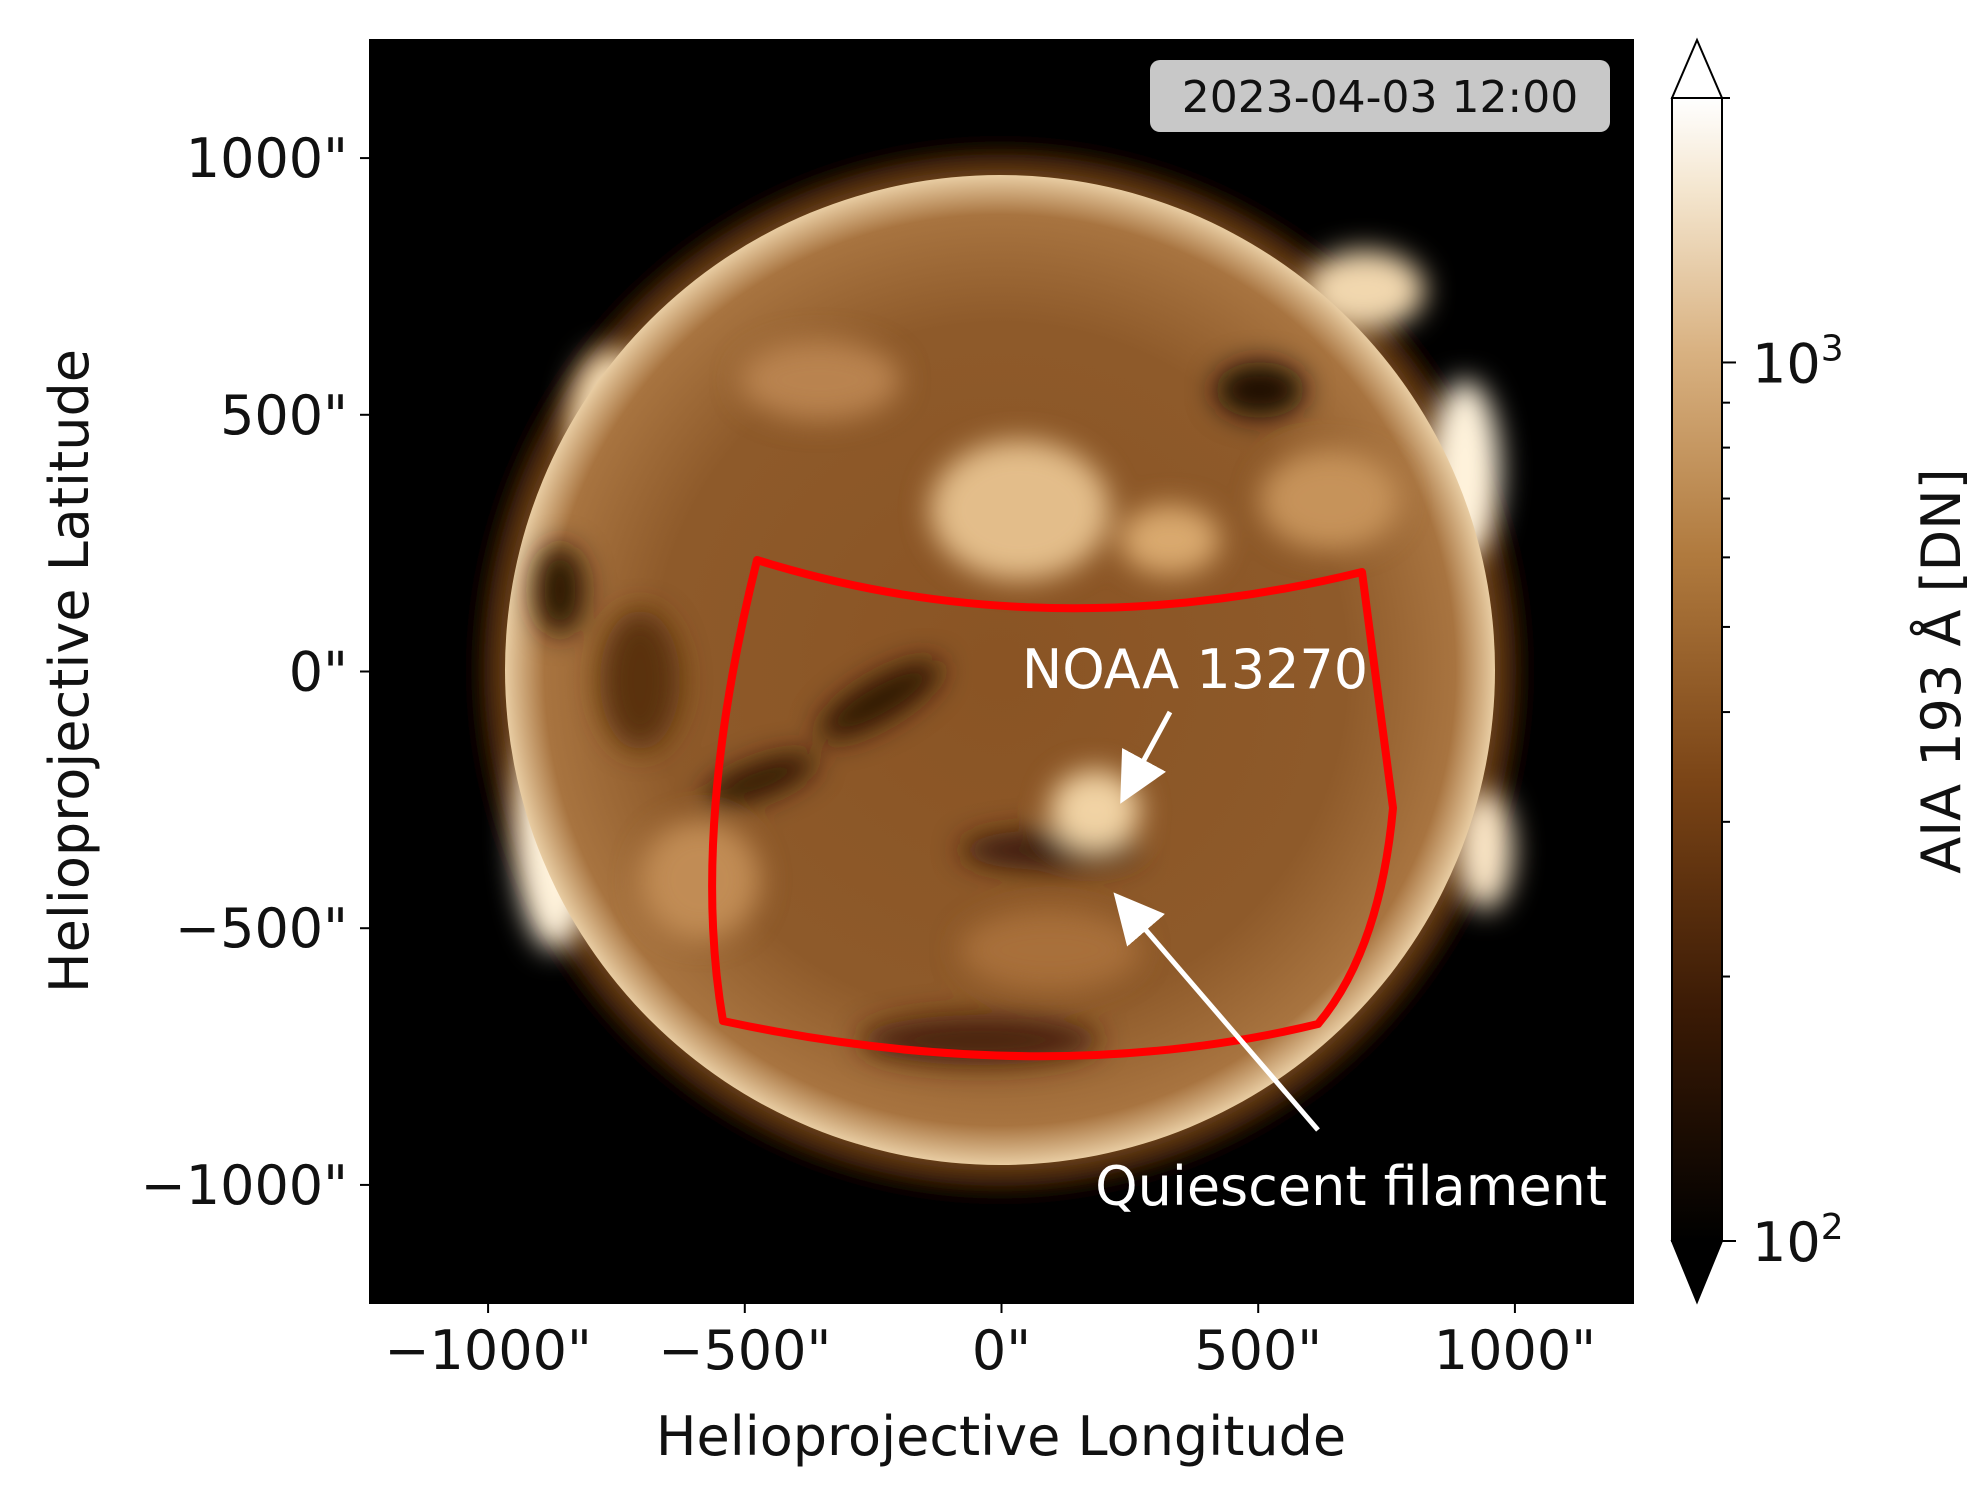 The height and width of the screenshot is (1502, 1985). Describe the element at coordinates (1832, 348) in the screenshot. I see `colorbar-tick-exponent: 3` at that location.